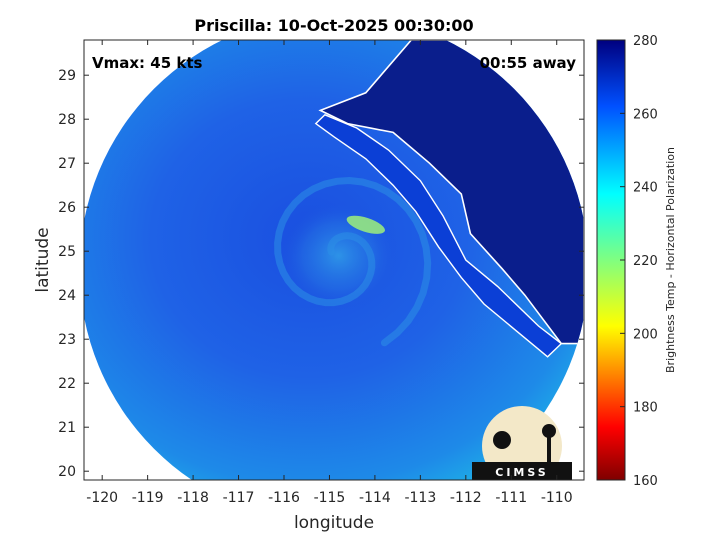 The height and width of the screenshot is (540, 720). I want to click on colorbar-tick-label: 240, so click(645, 188).